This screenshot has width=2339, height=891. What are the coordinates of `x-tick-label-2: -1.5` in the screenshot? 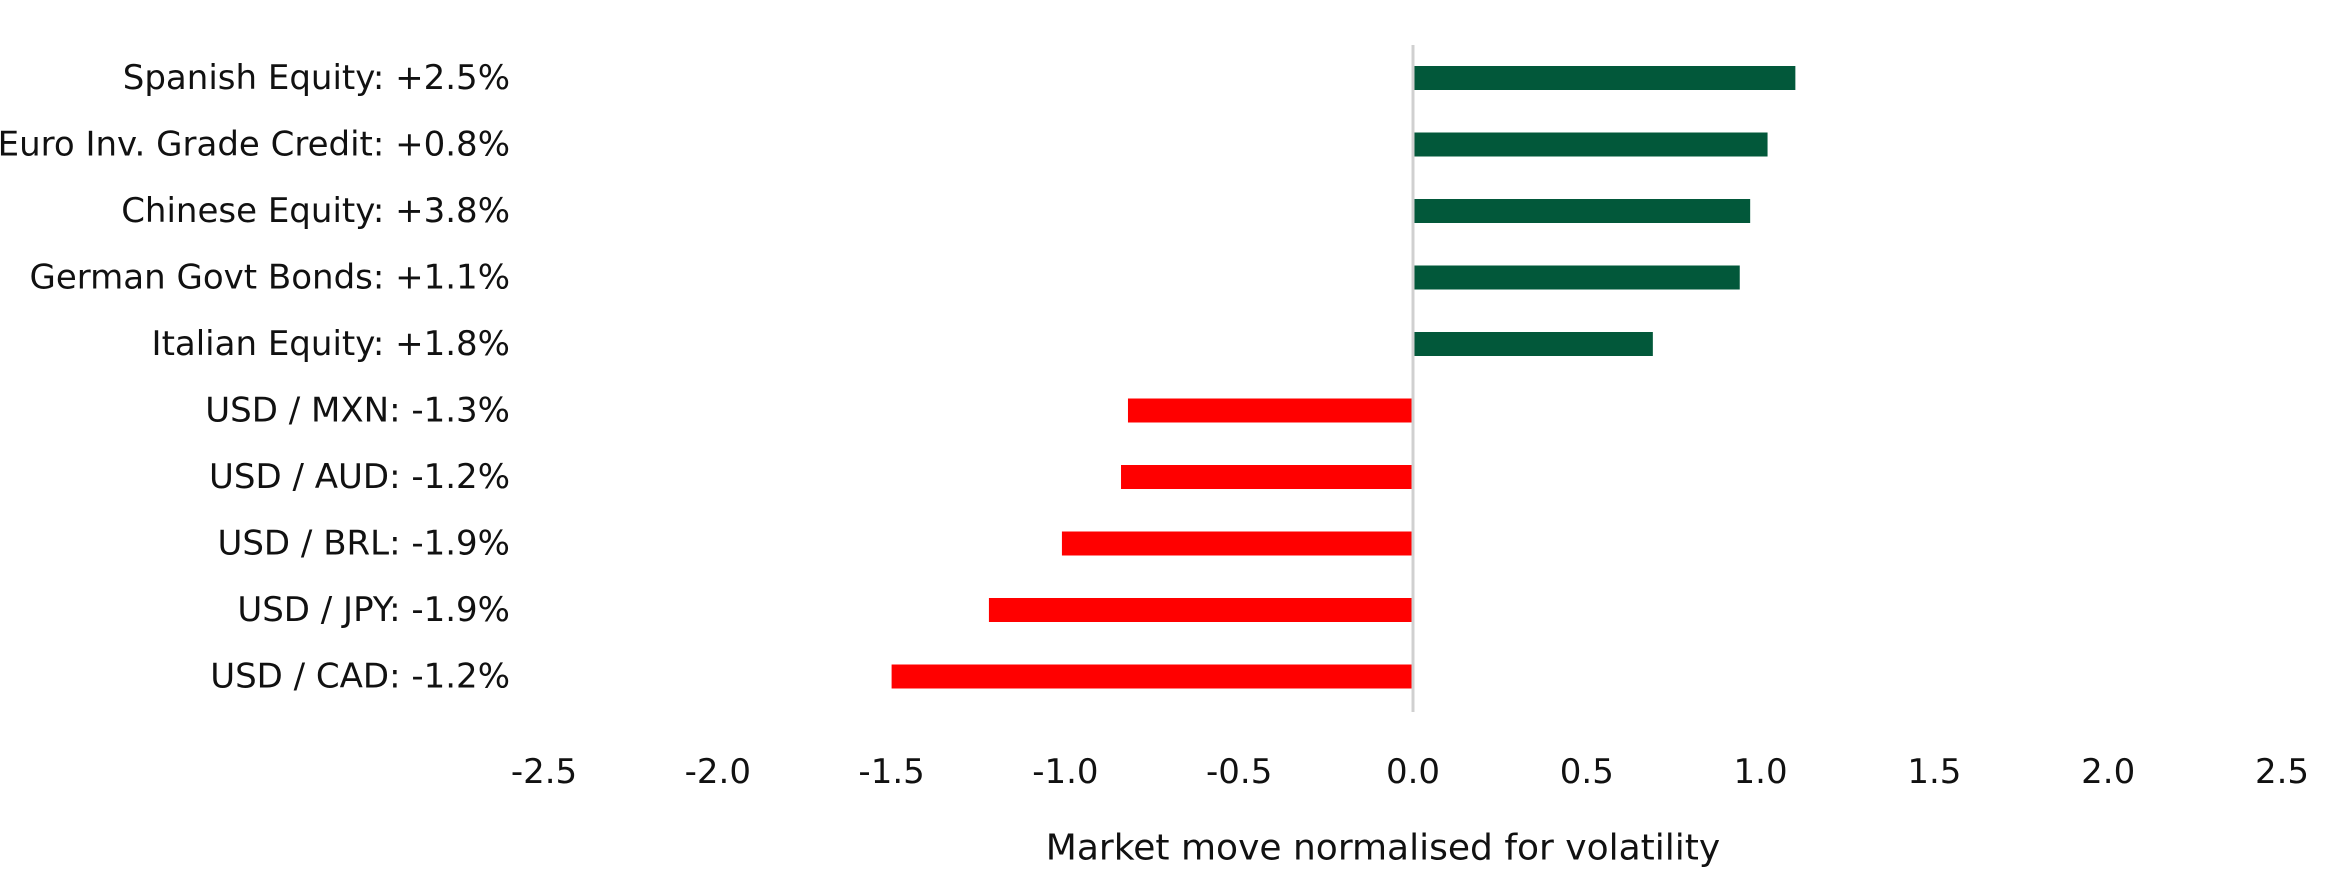 It's located at (891, 772).